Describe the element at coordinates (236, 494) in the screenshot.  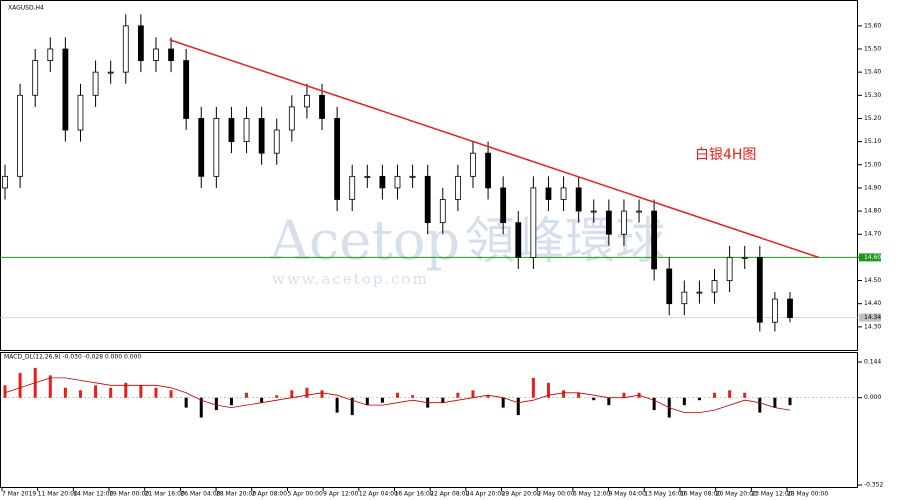
I see `x-tick-label: 28 Mar 20:00` at that location.